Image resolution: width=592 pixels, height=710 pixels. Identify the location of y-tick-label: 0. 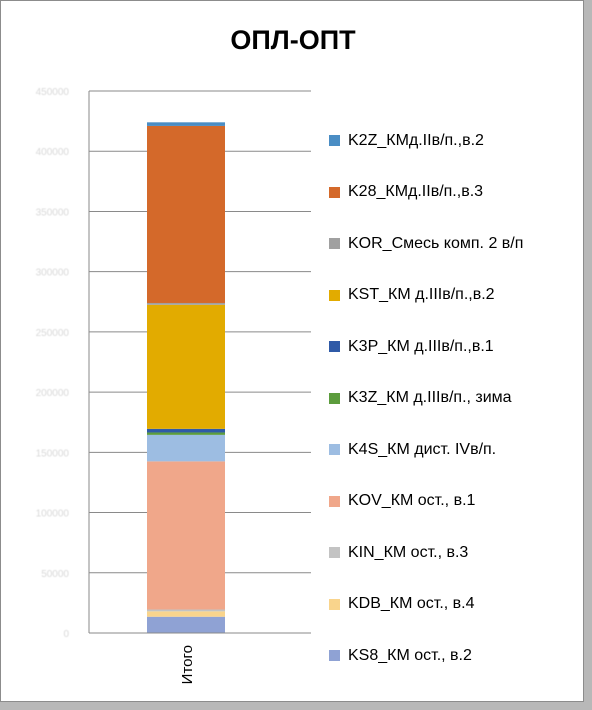
(66, 634).